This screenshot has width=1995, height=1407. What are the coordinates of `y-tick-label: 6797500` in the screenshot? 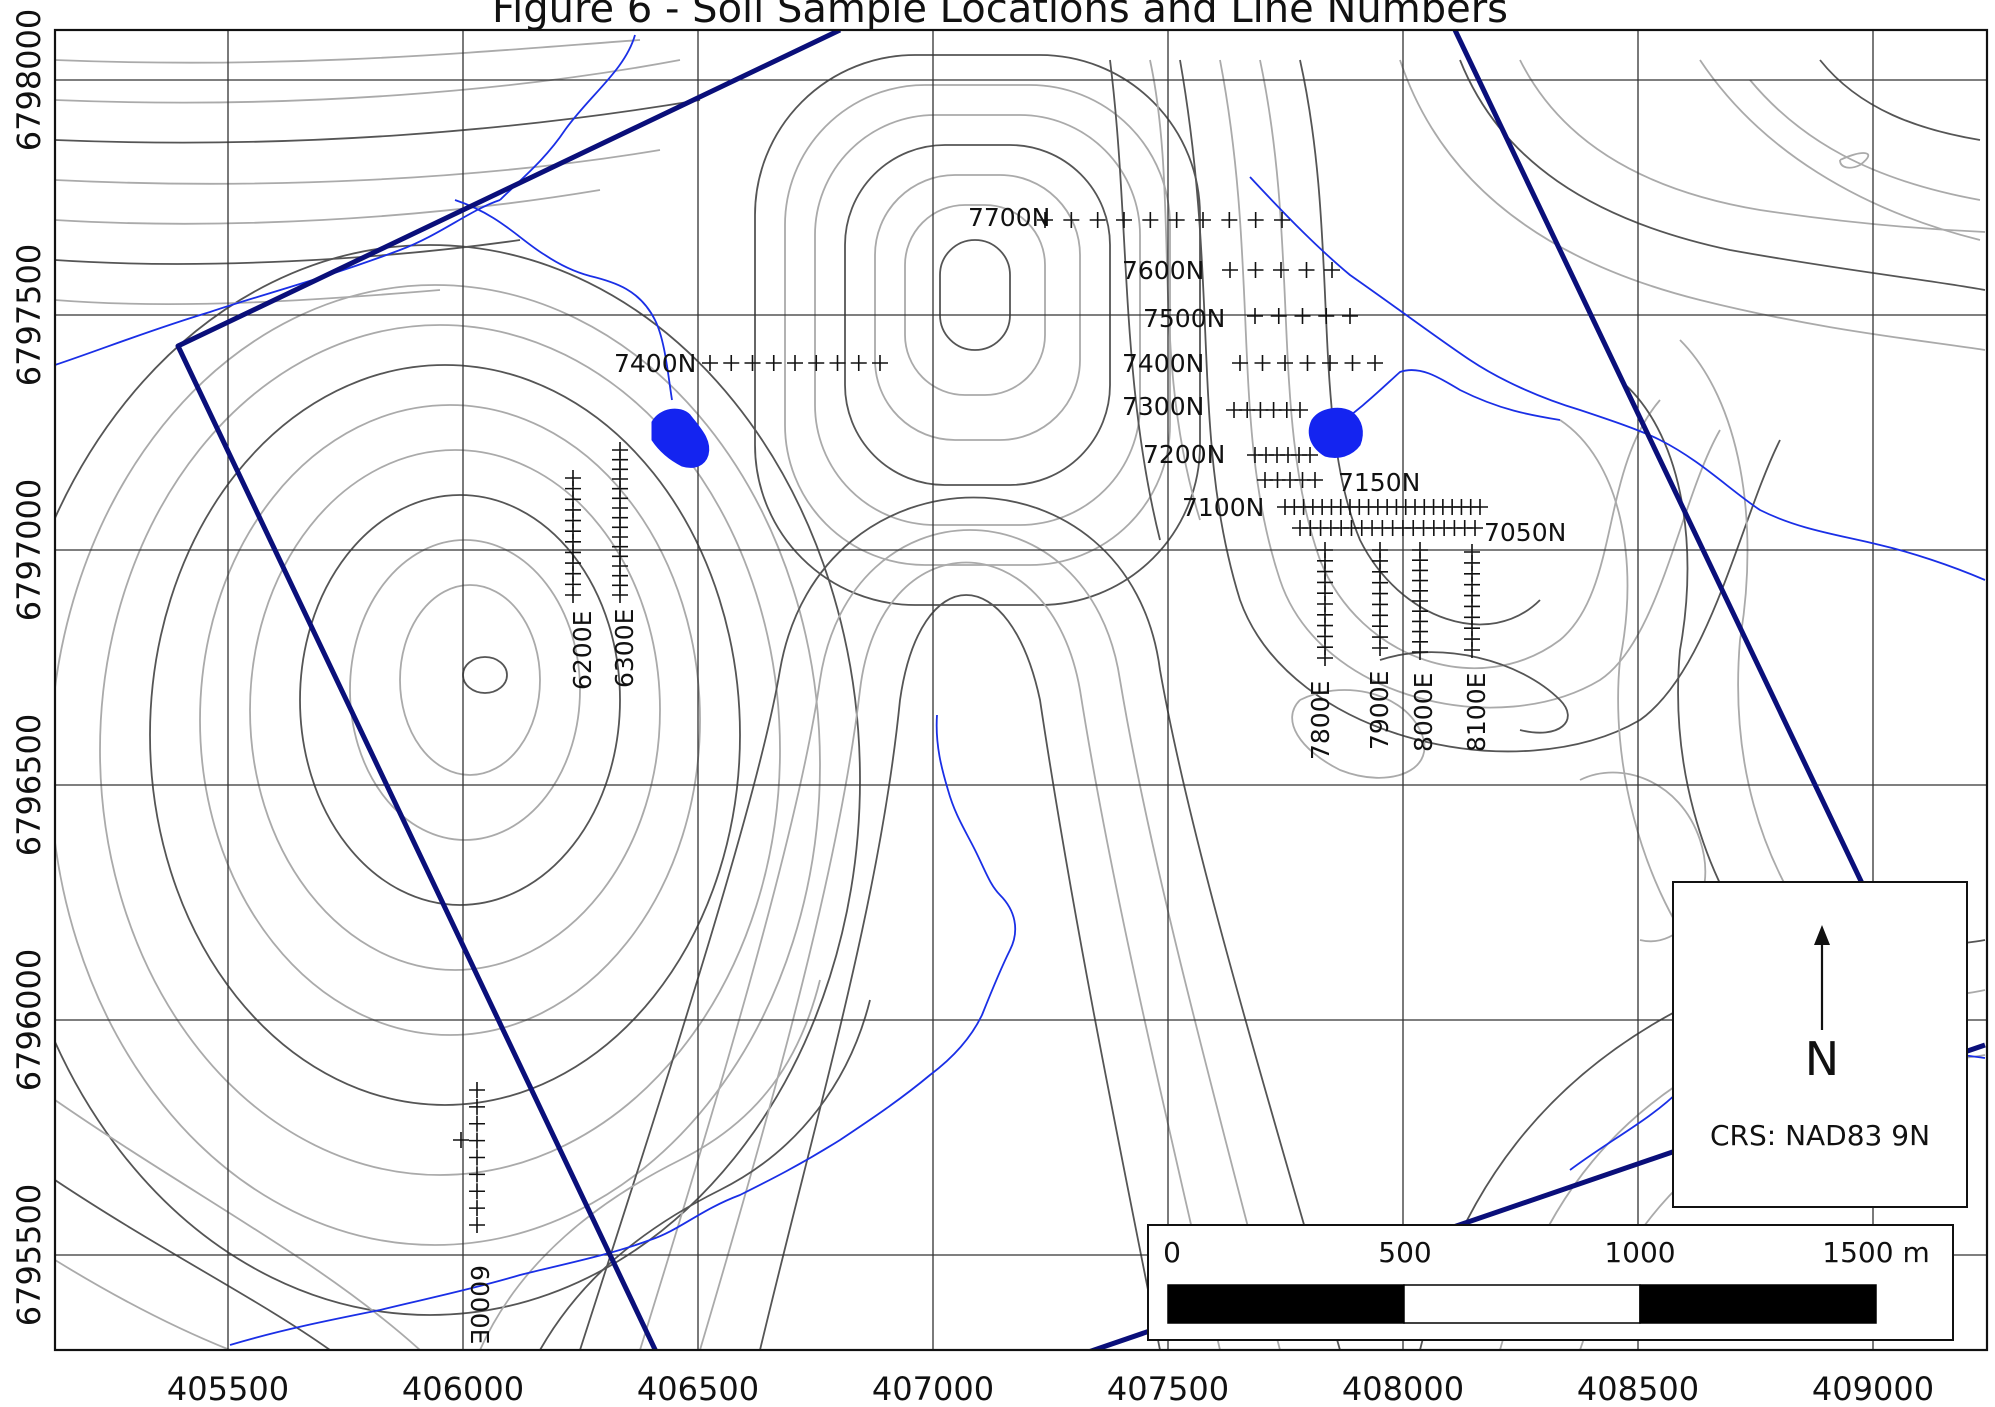 It's located at (29, 315).